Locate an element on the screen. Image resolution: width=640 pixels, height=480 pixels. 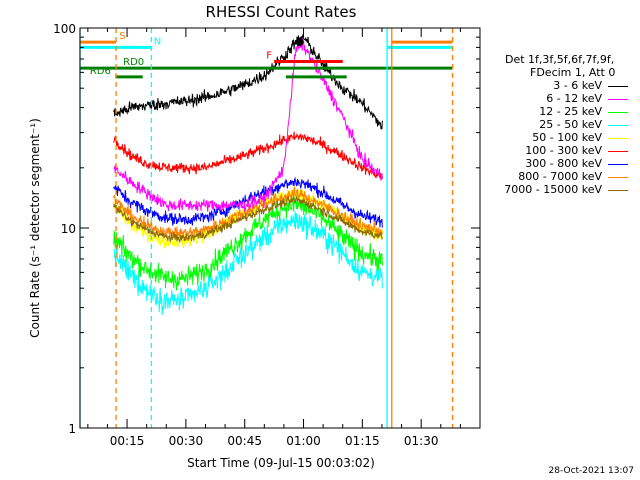
x-tick-label: 00:15 is located at coordinates (127, 441).